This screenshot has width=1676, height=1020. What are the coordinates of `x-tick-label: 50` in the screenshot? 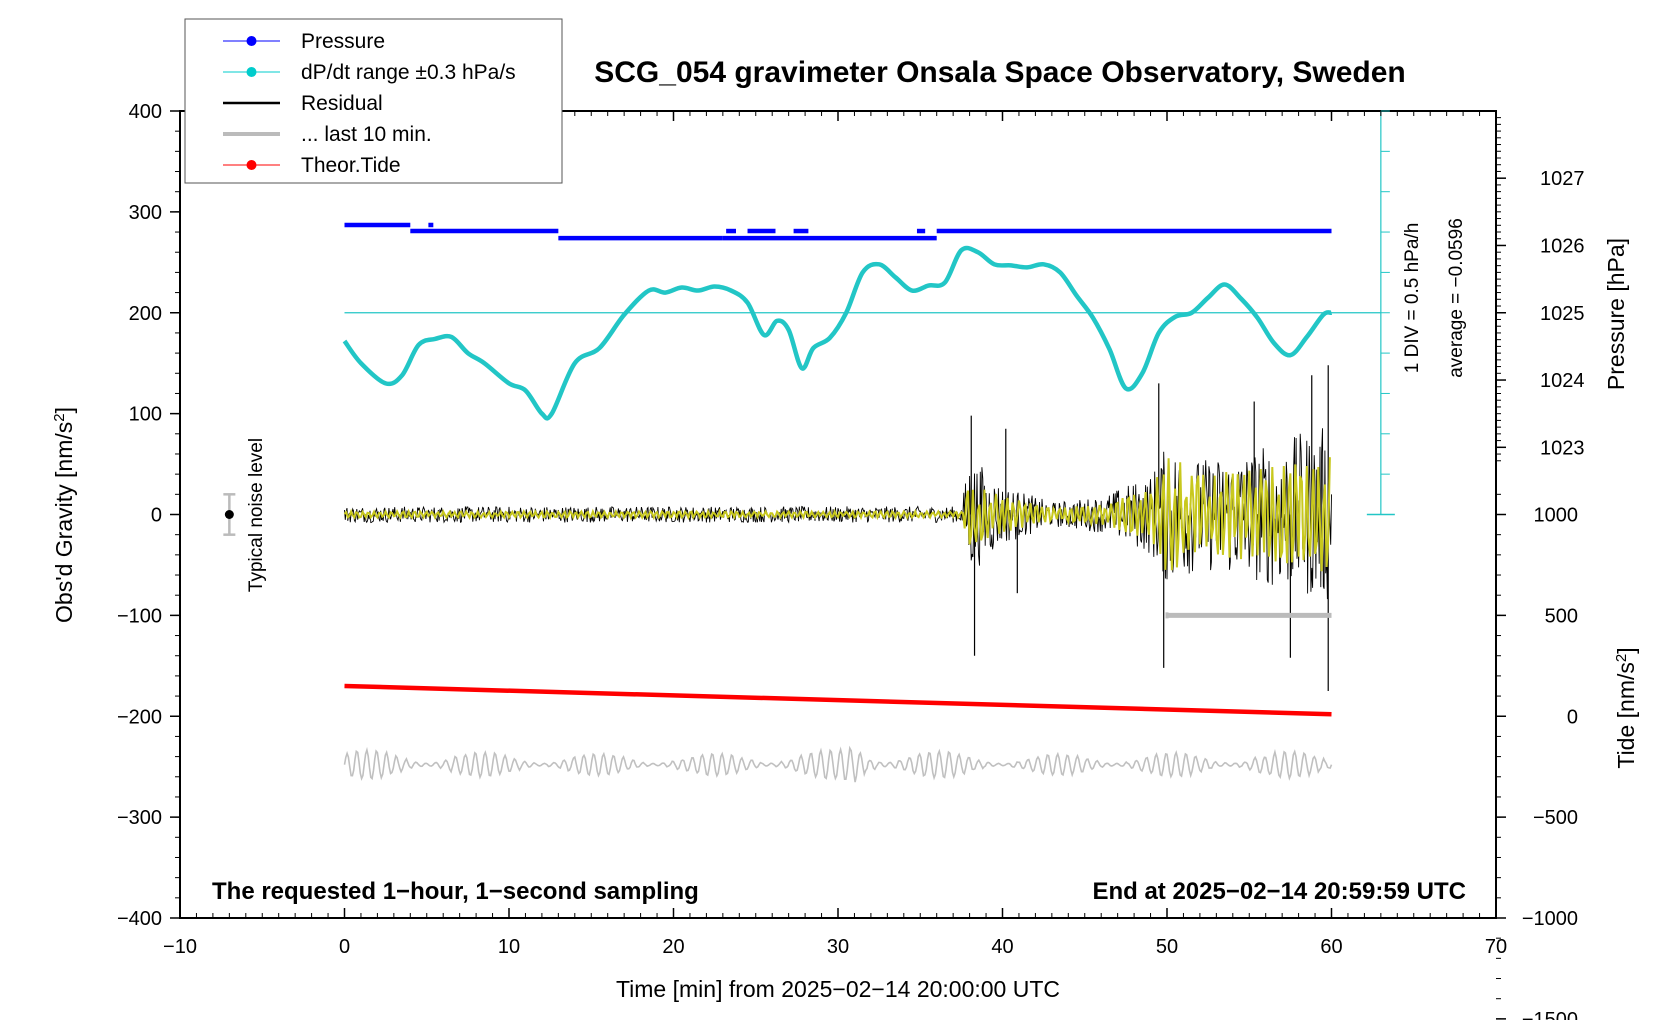 It's located at (1167, 947).